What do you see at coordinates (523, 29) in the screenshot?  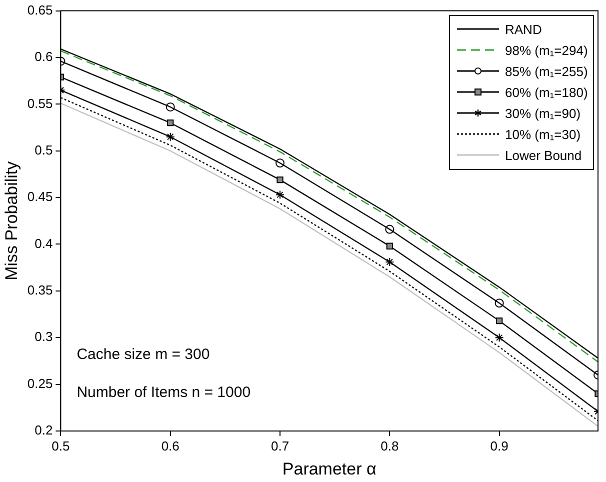 I see `legend-label: RAND` at bounding box center [523, 29].